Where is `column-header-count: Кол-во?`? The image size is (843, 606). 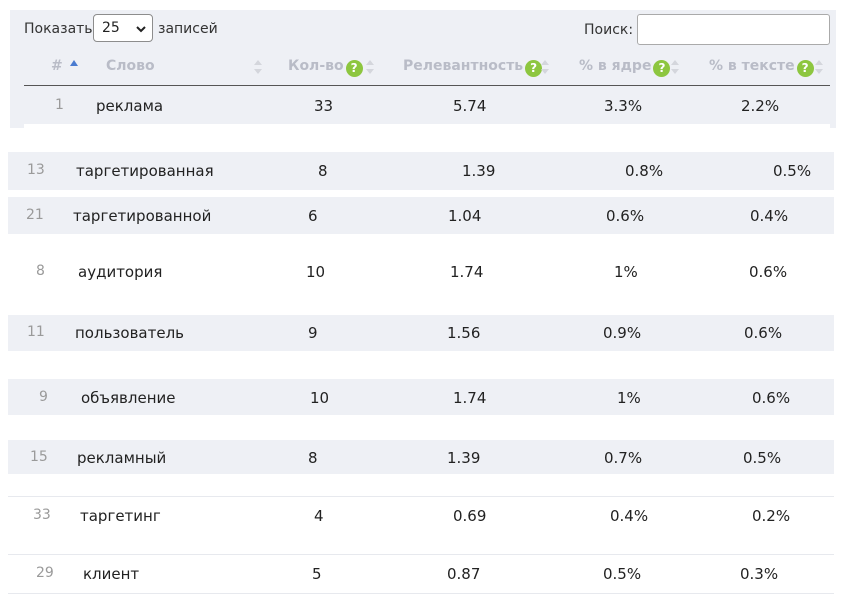 column-header-count: Кол-во? is located at coordinates (325, 67).